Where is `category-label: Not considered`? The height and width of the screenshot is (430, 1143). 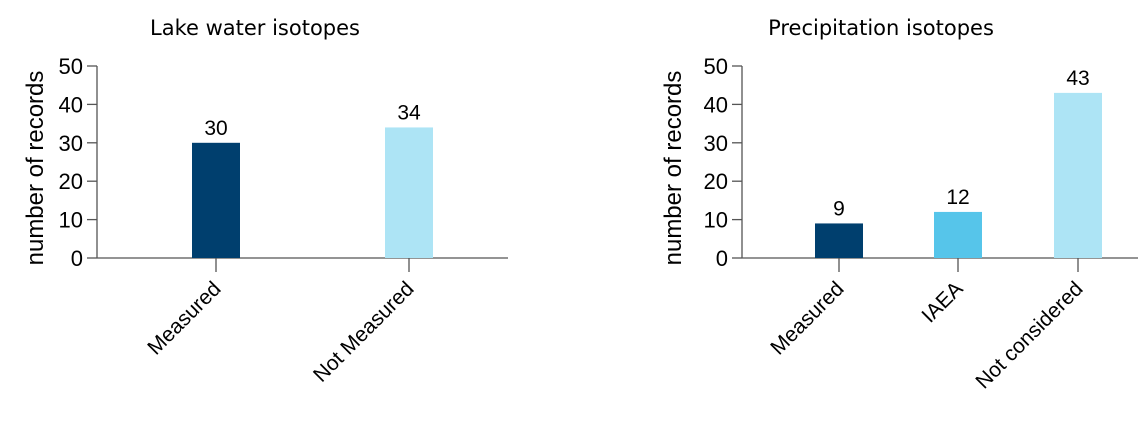 category-label: Not considered is located at coordinates (1029, 335).